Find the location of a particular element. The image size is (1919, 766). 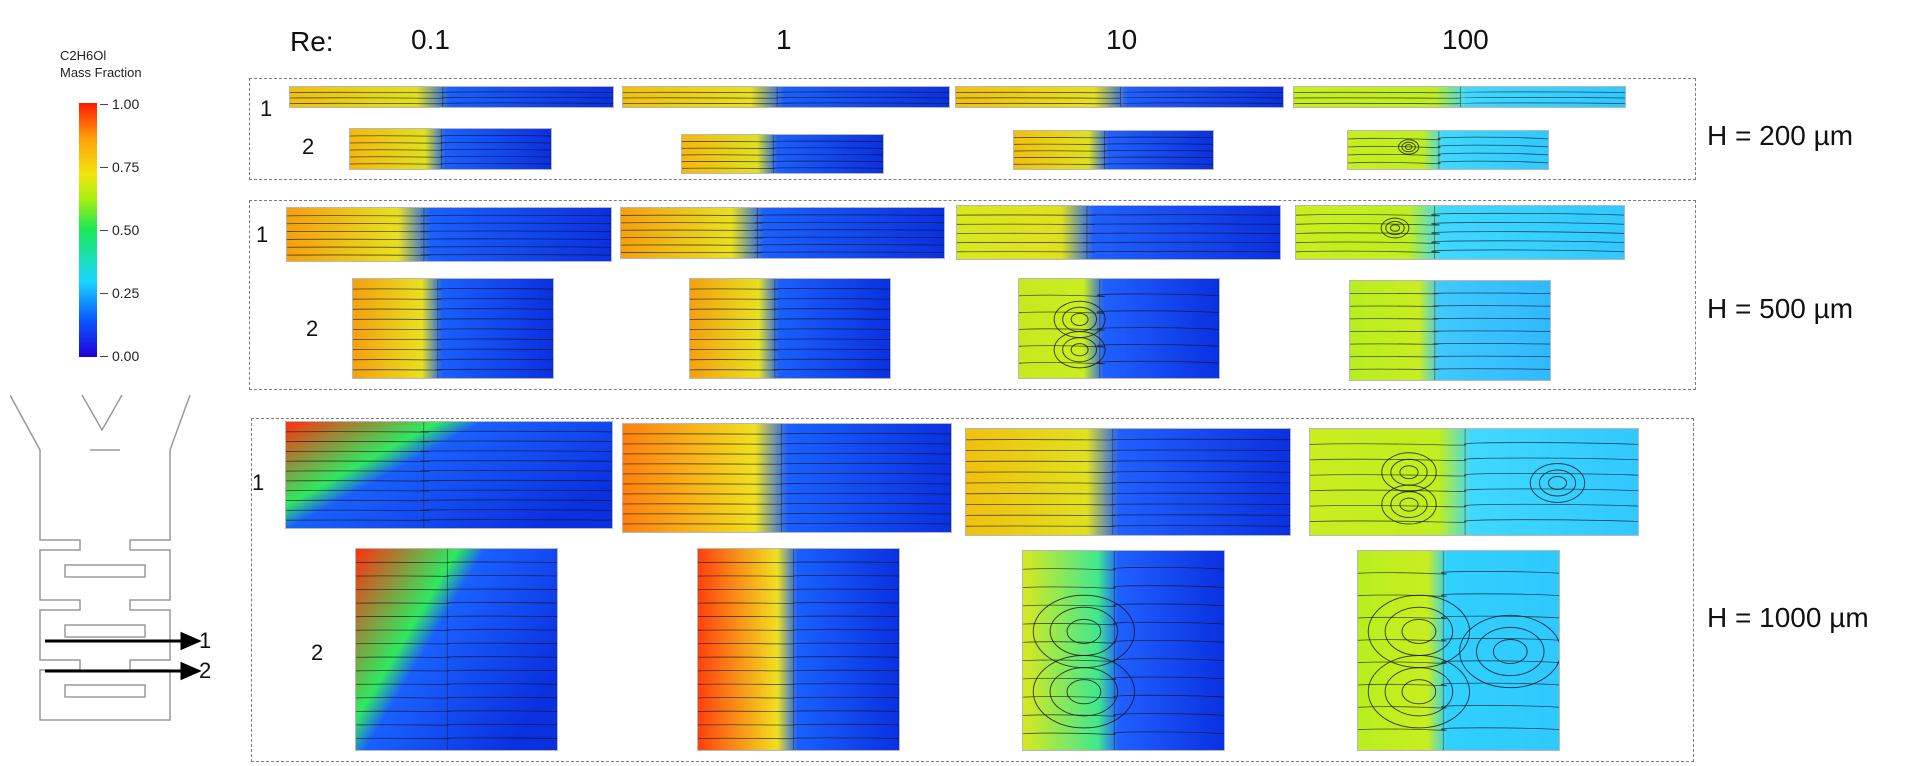

schematic-label-2: 2 is located at coordinates (205, 670).